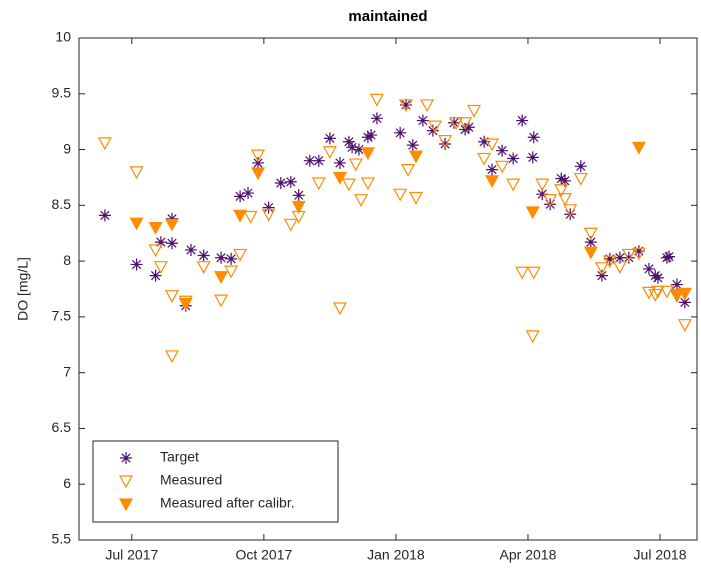 This screenshot has width=701, height=572. Describe the element at coordinates (131, 555) in the screenshot. I see `x-tick-label: Jul 2017` at that location.